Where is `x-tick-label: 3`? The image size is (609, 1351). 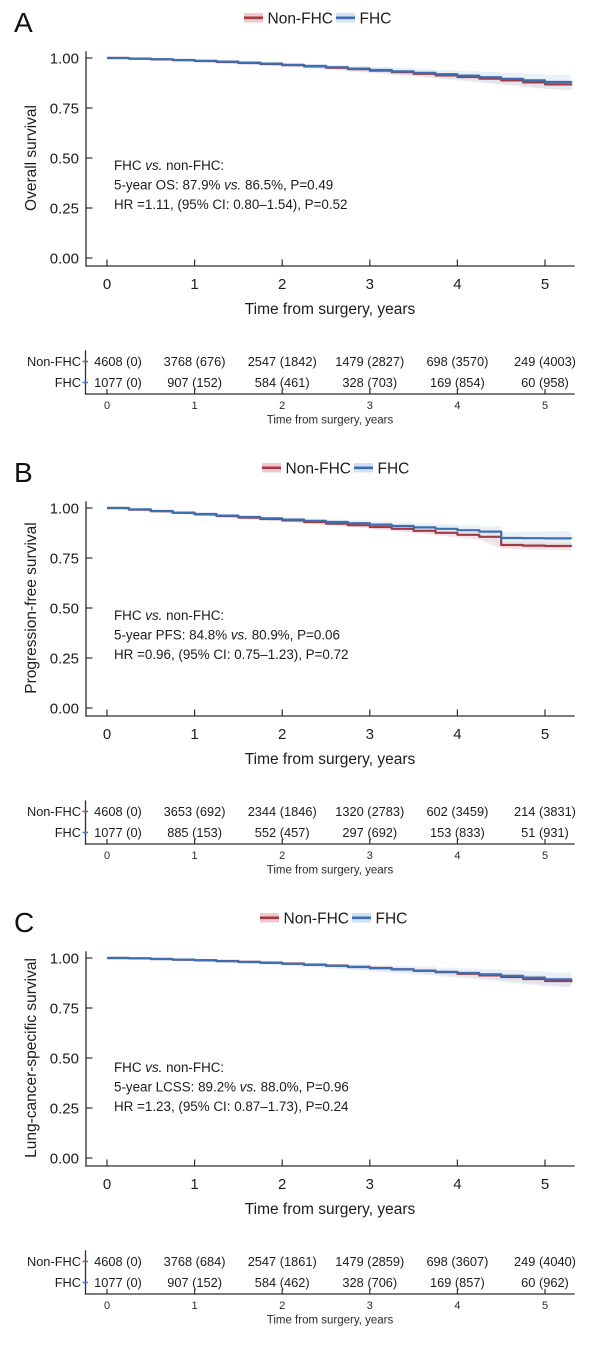 x-tick-label: 3 is located at coordinates (370, 734).